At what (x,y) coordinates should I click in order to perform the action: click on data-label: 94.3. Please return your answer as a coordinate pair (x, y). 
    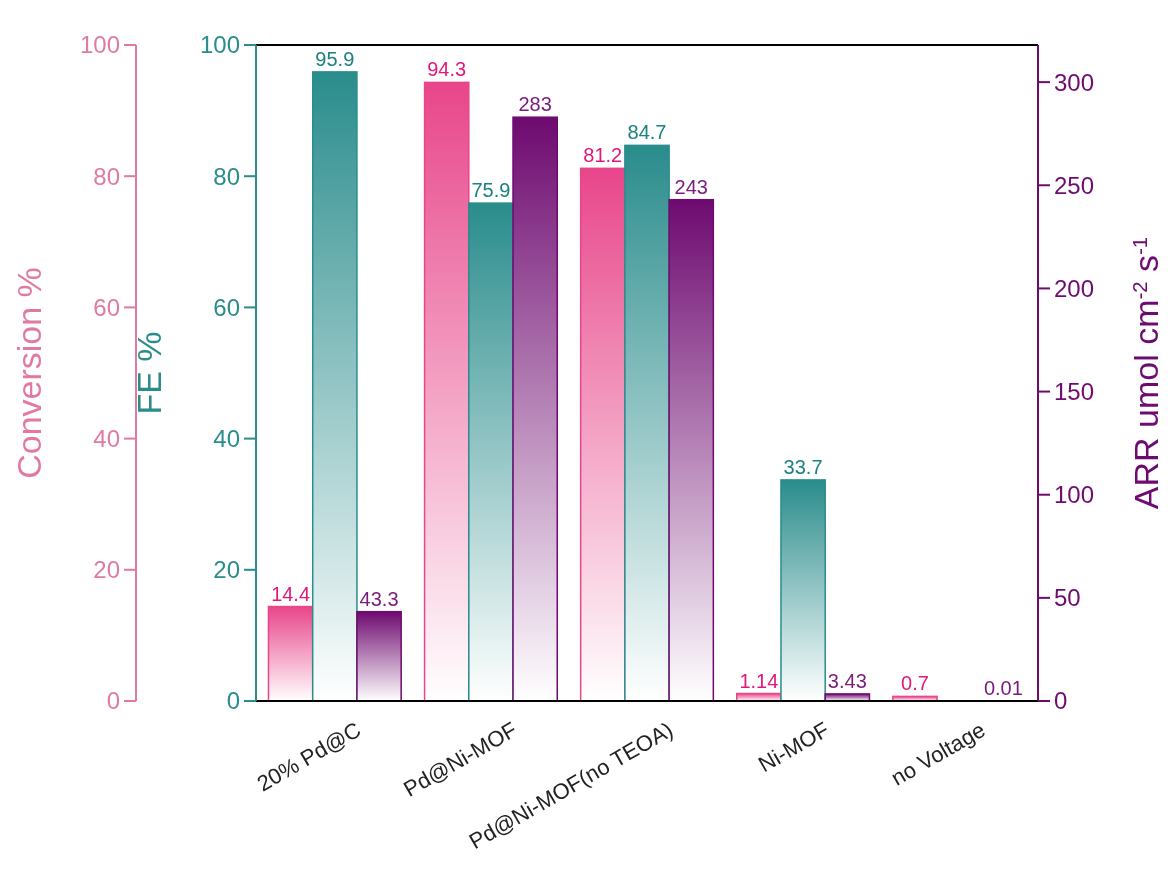
    Looking at the image, I should click on (447, 69).